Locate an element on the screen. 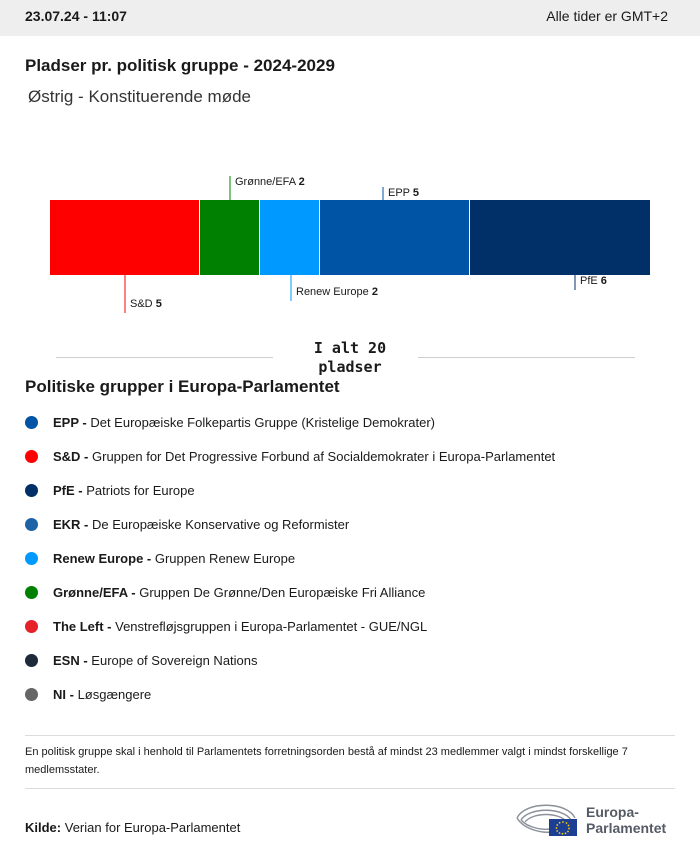 This screenshot has height=853, width=700. legend-title: Politiske grupper i Europa-Parlamentet is located at coordinates (182, 386).